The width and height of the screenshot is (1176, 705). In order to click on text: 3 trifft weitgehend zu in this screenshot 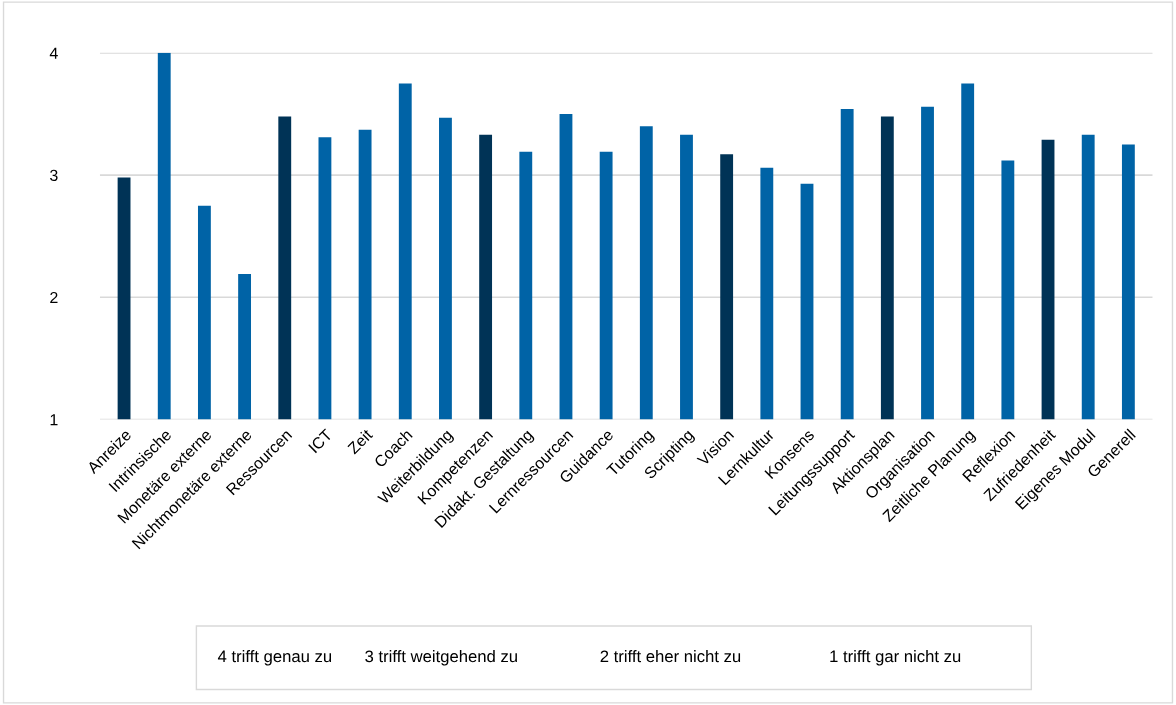, I will do `click(441, 658)`.